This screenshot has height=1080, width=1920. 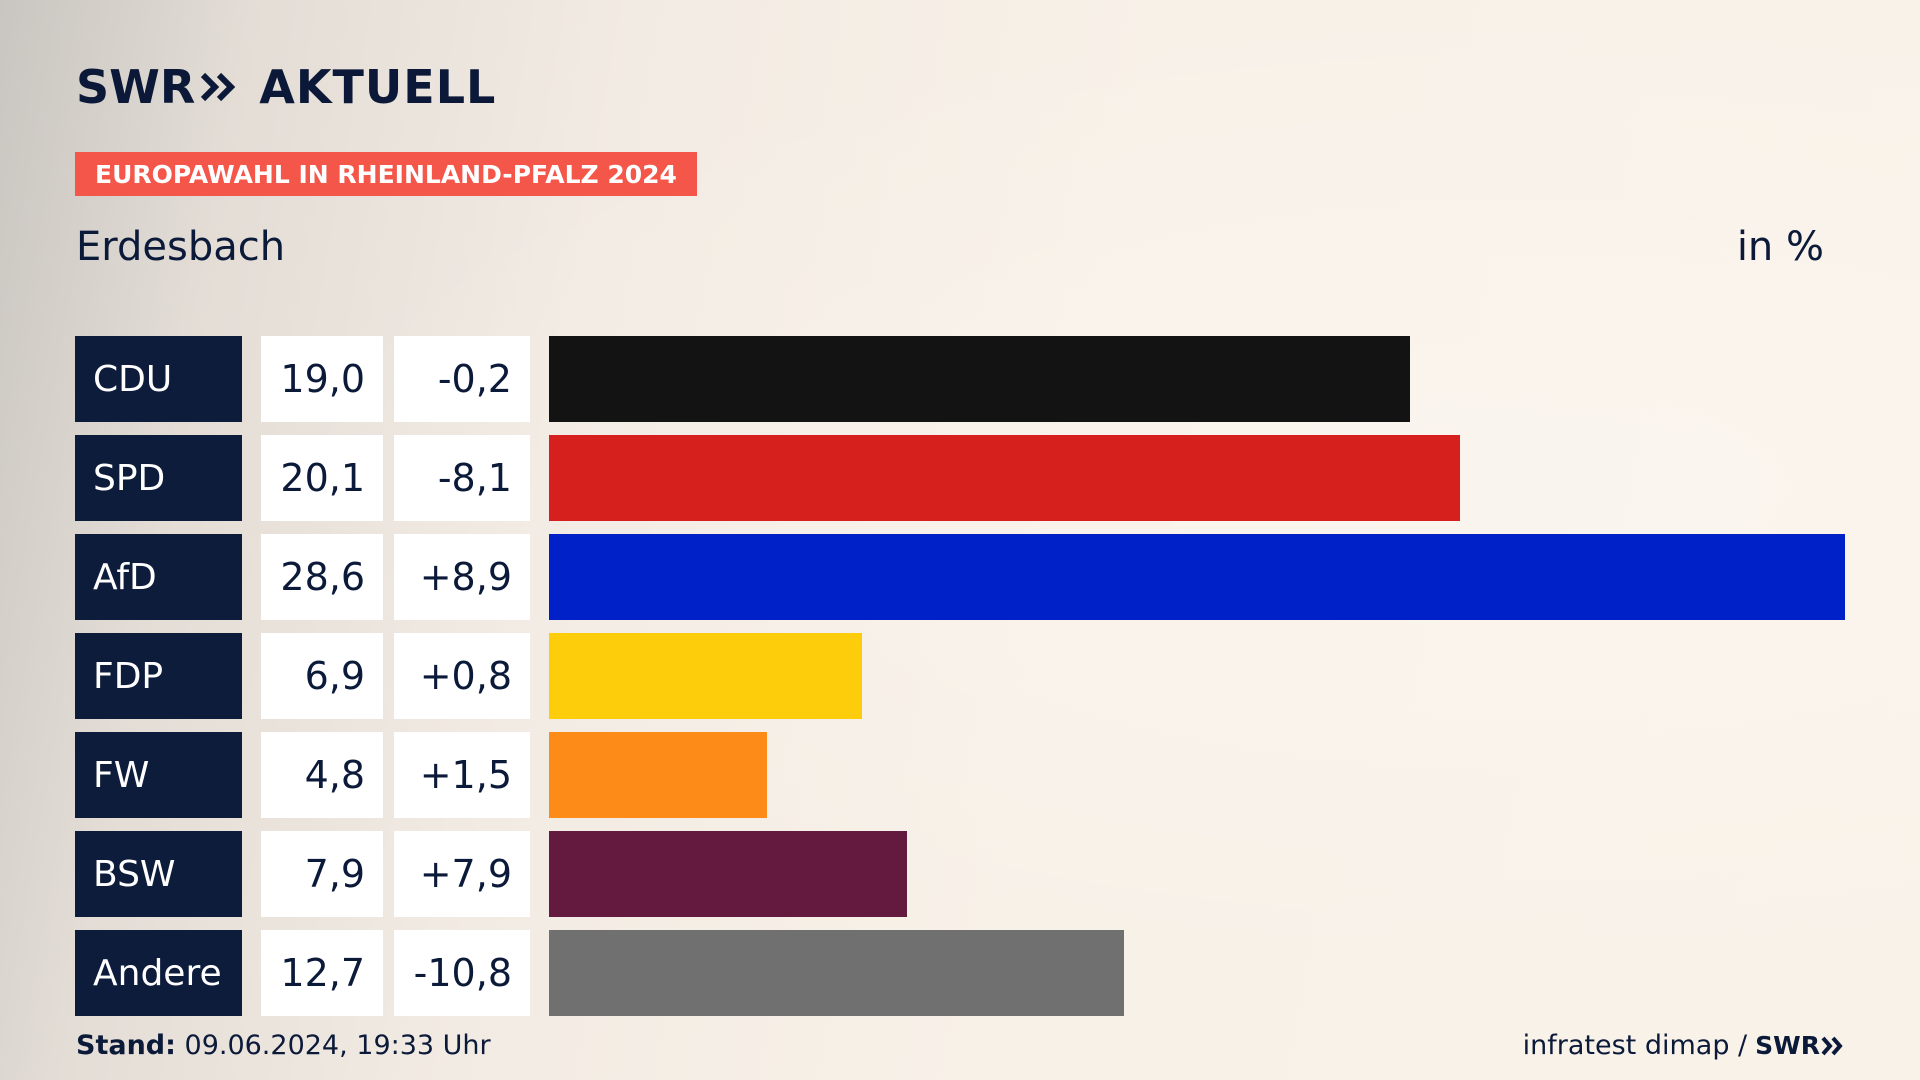 I want to click on party-label: FW, so click(x=158, y=775).